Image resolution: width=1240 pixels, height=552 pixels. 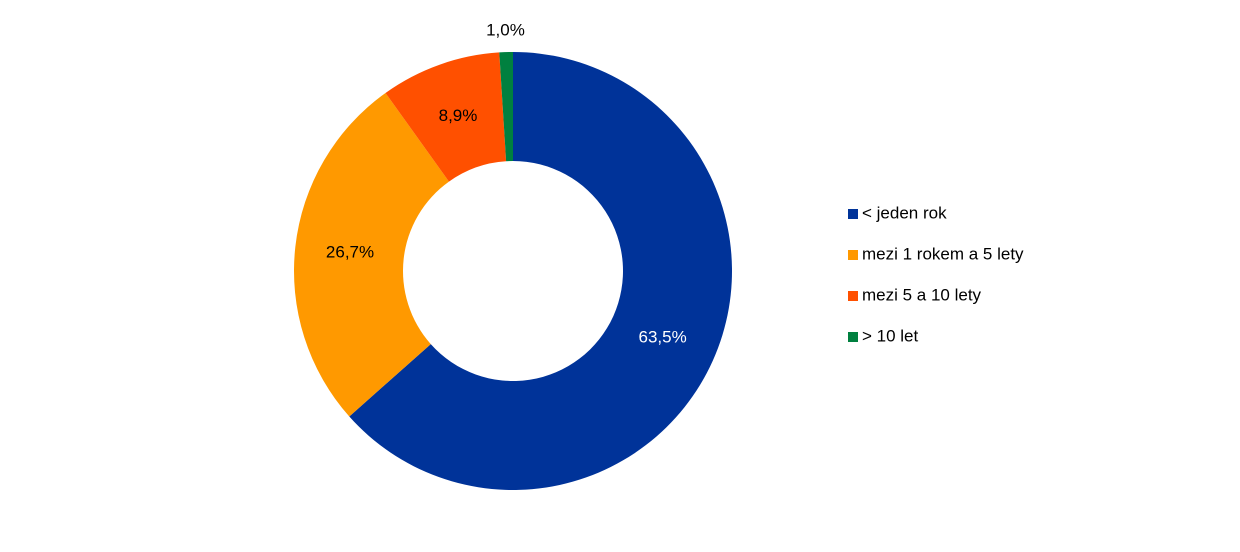 I want to click on data-label: 8,9%, so click(x=458, y=115).